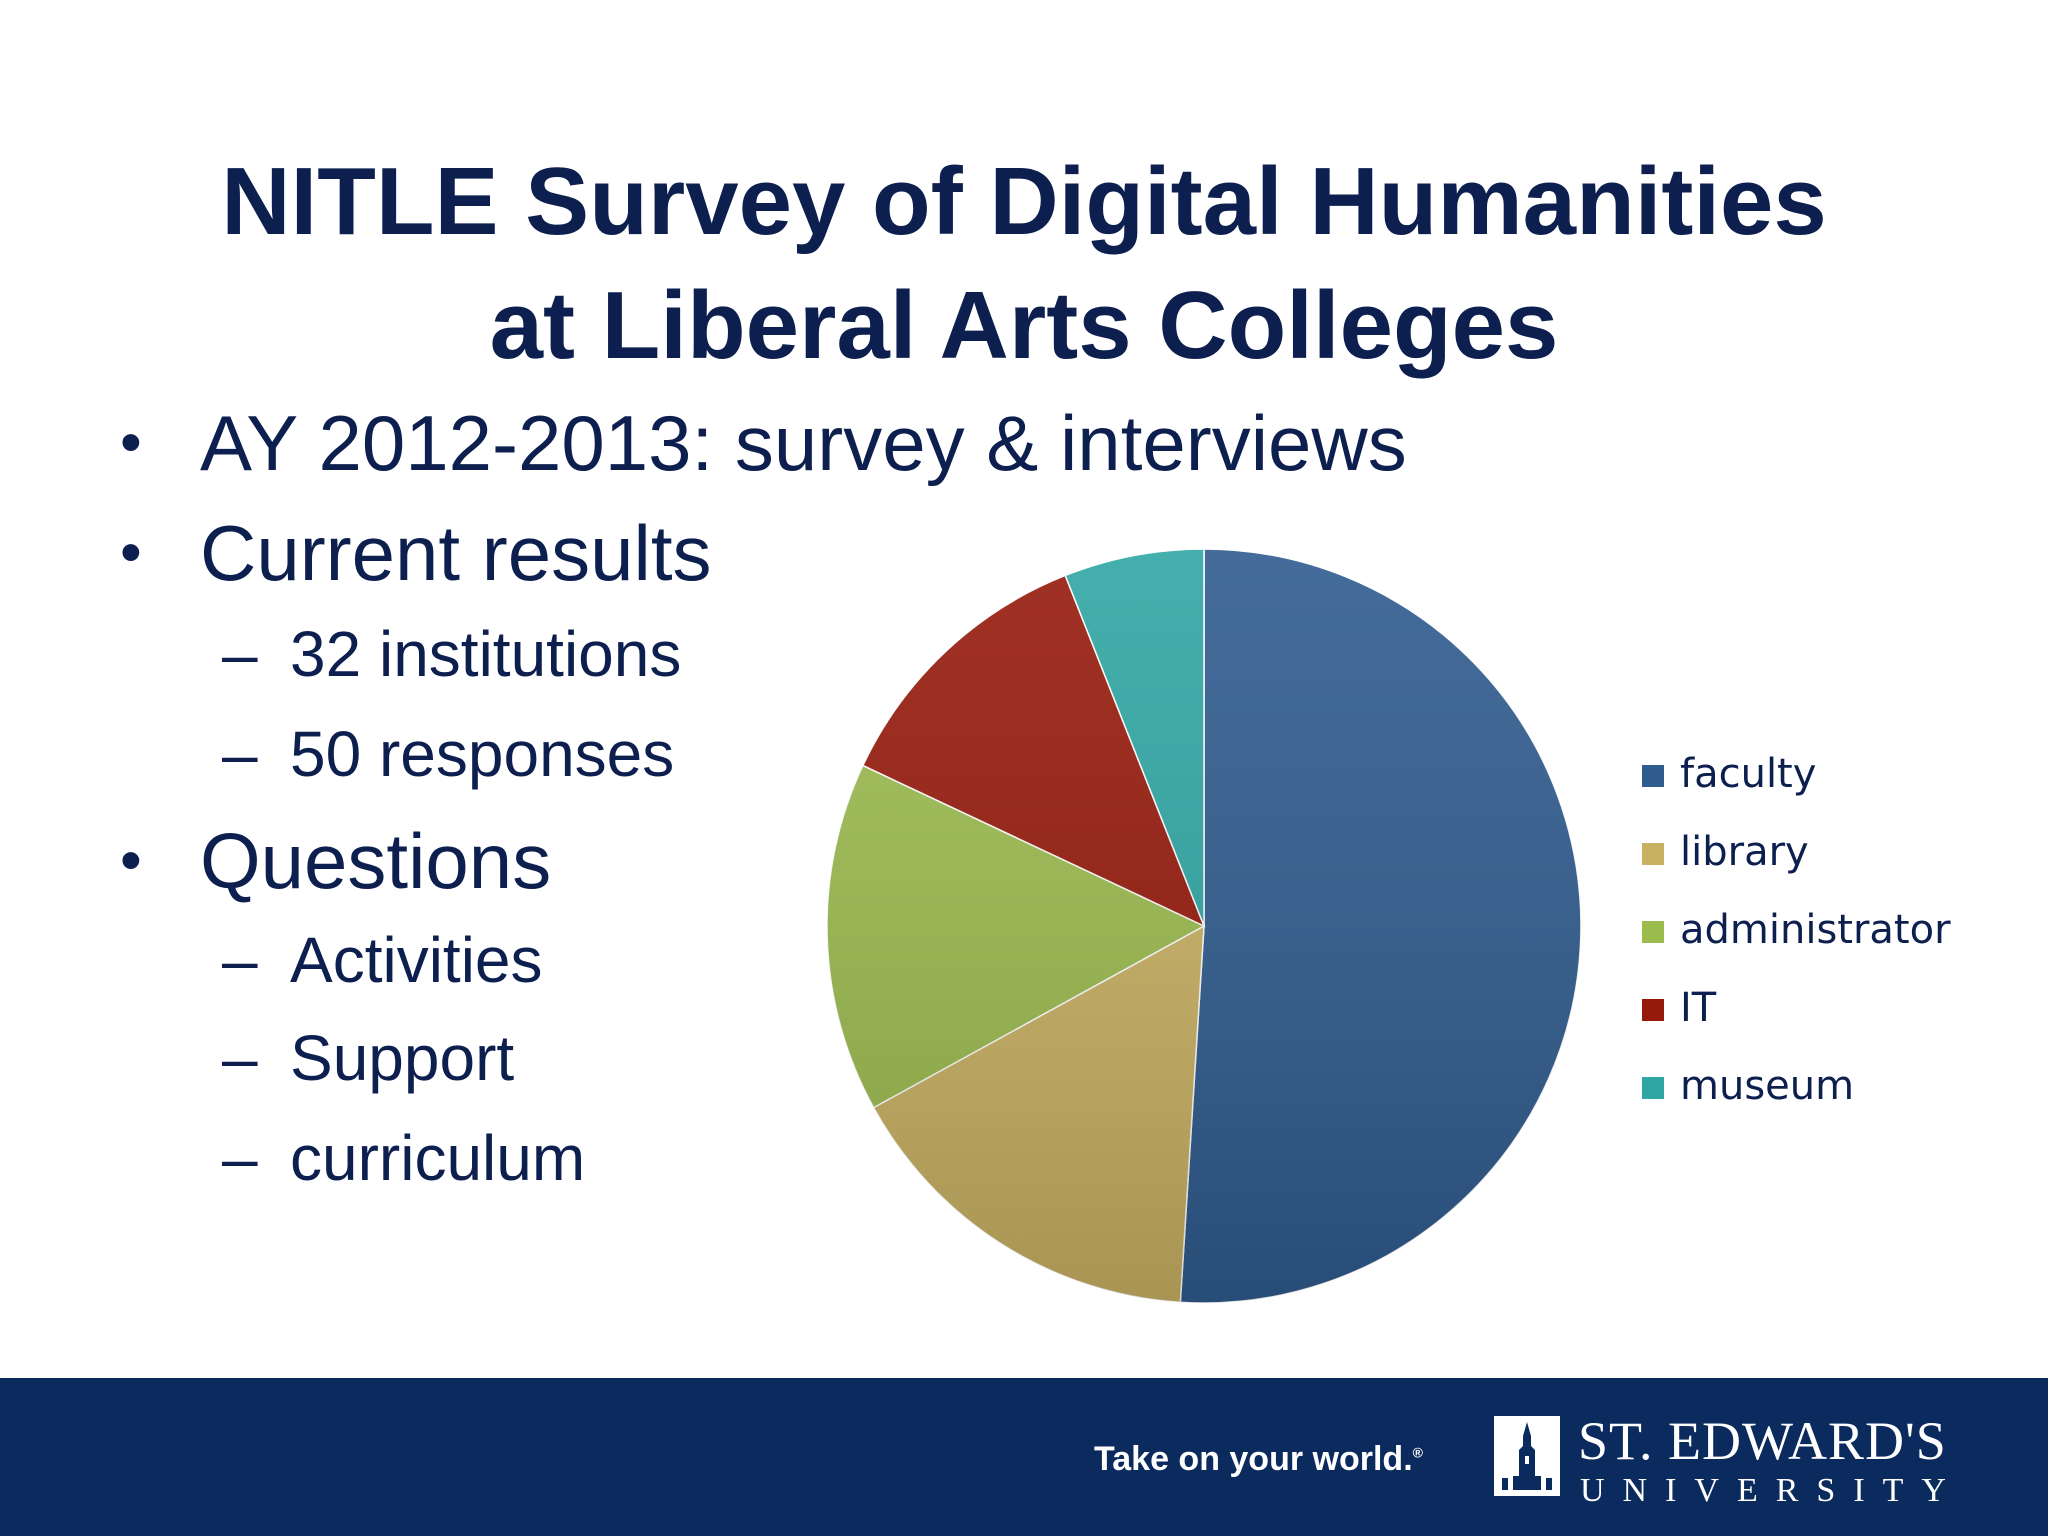  I want to click on slide-title-line-1: NITLE Survey of Digital Humanities, so click(1024, 201).